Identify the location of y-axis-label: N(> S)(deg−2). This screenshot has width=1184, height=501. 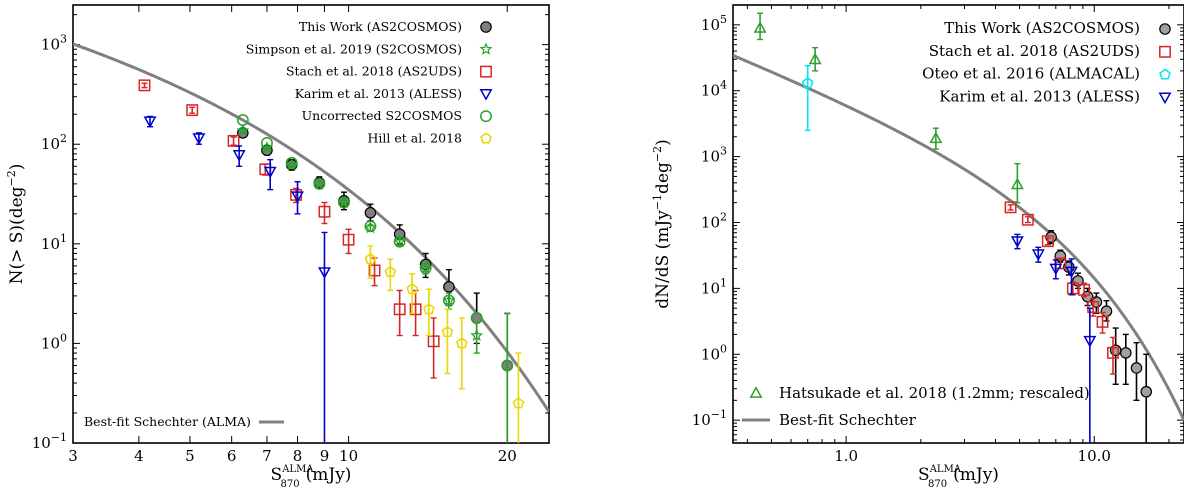
(16, 224).